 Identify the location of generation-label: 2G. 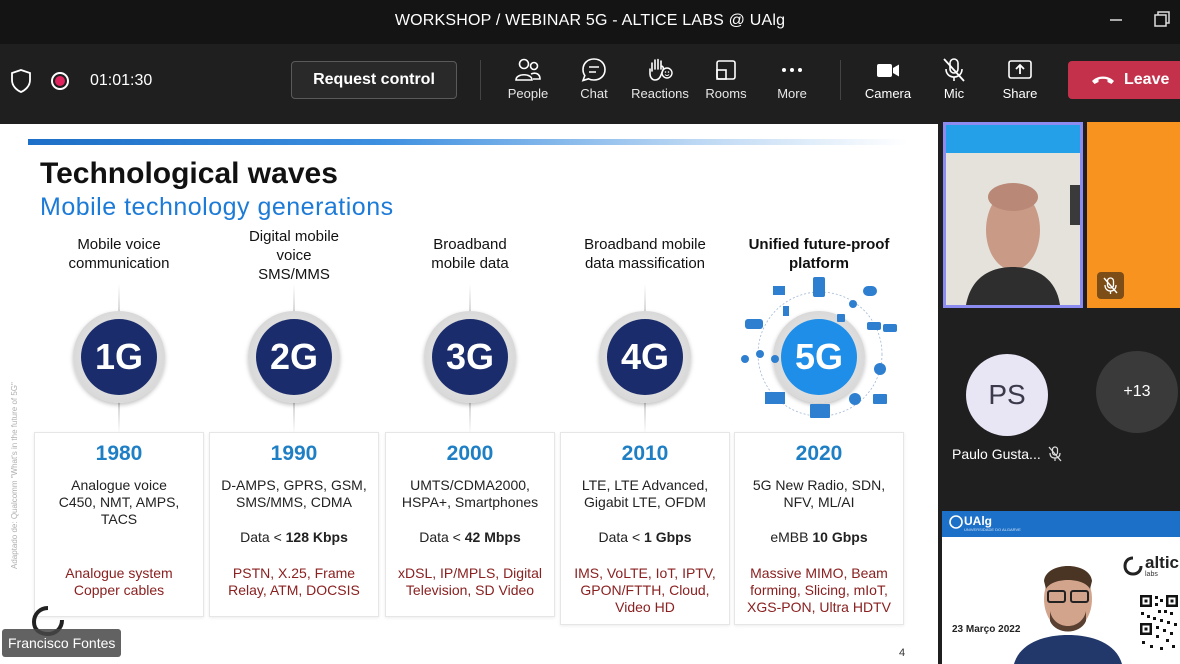
(294, 357).